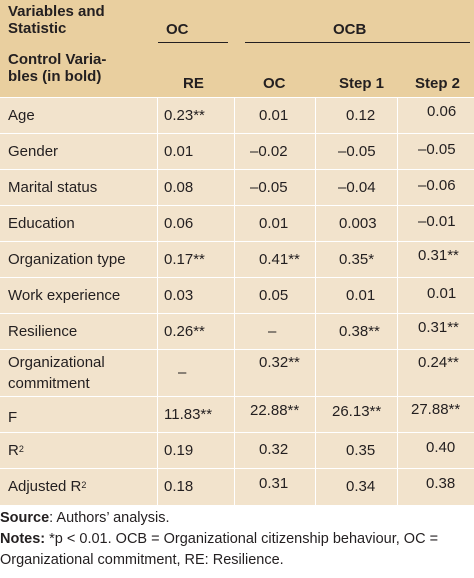 Image resolution: width=474 pixels, height=578 pixels. What do you see at coordinates (49, 383) in the screenshot?
I see `row-label-line2: commitment` at bounding box center [49, 383].